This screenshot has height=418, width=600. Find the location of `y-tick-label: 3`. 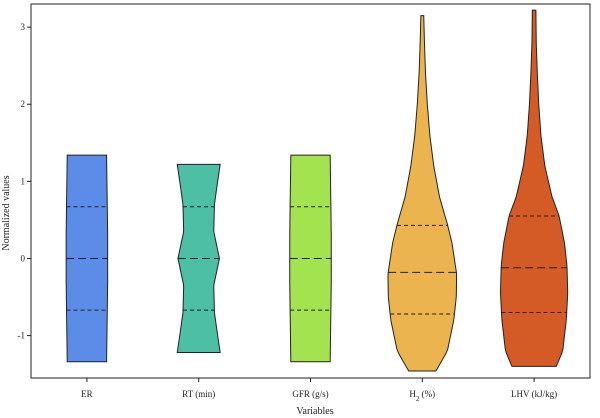

y-tick-label: 3 is located at coordinates (23, 27).